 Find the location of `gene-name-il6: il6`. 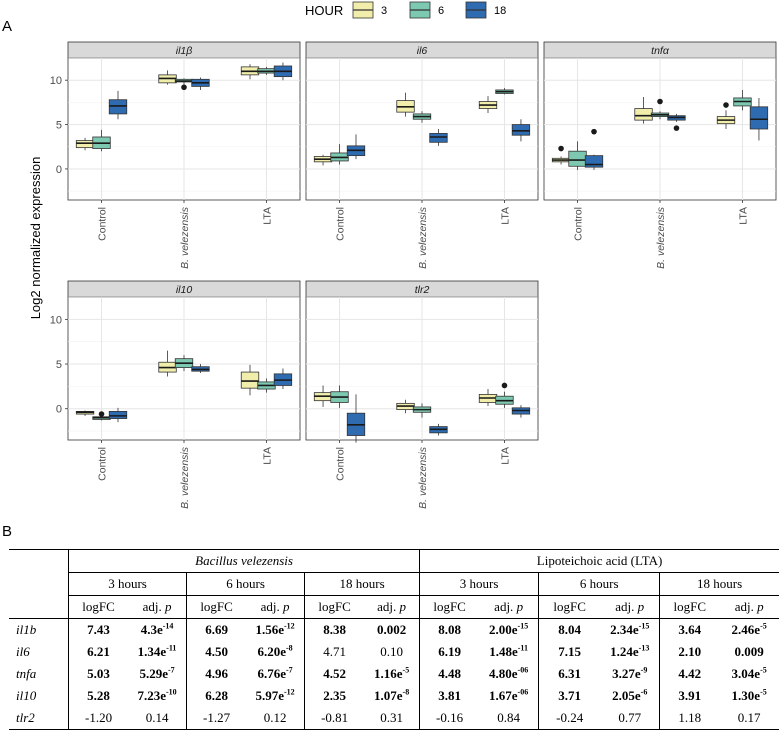

gene-name-il6: il6 is located at coordinates (39, 652).